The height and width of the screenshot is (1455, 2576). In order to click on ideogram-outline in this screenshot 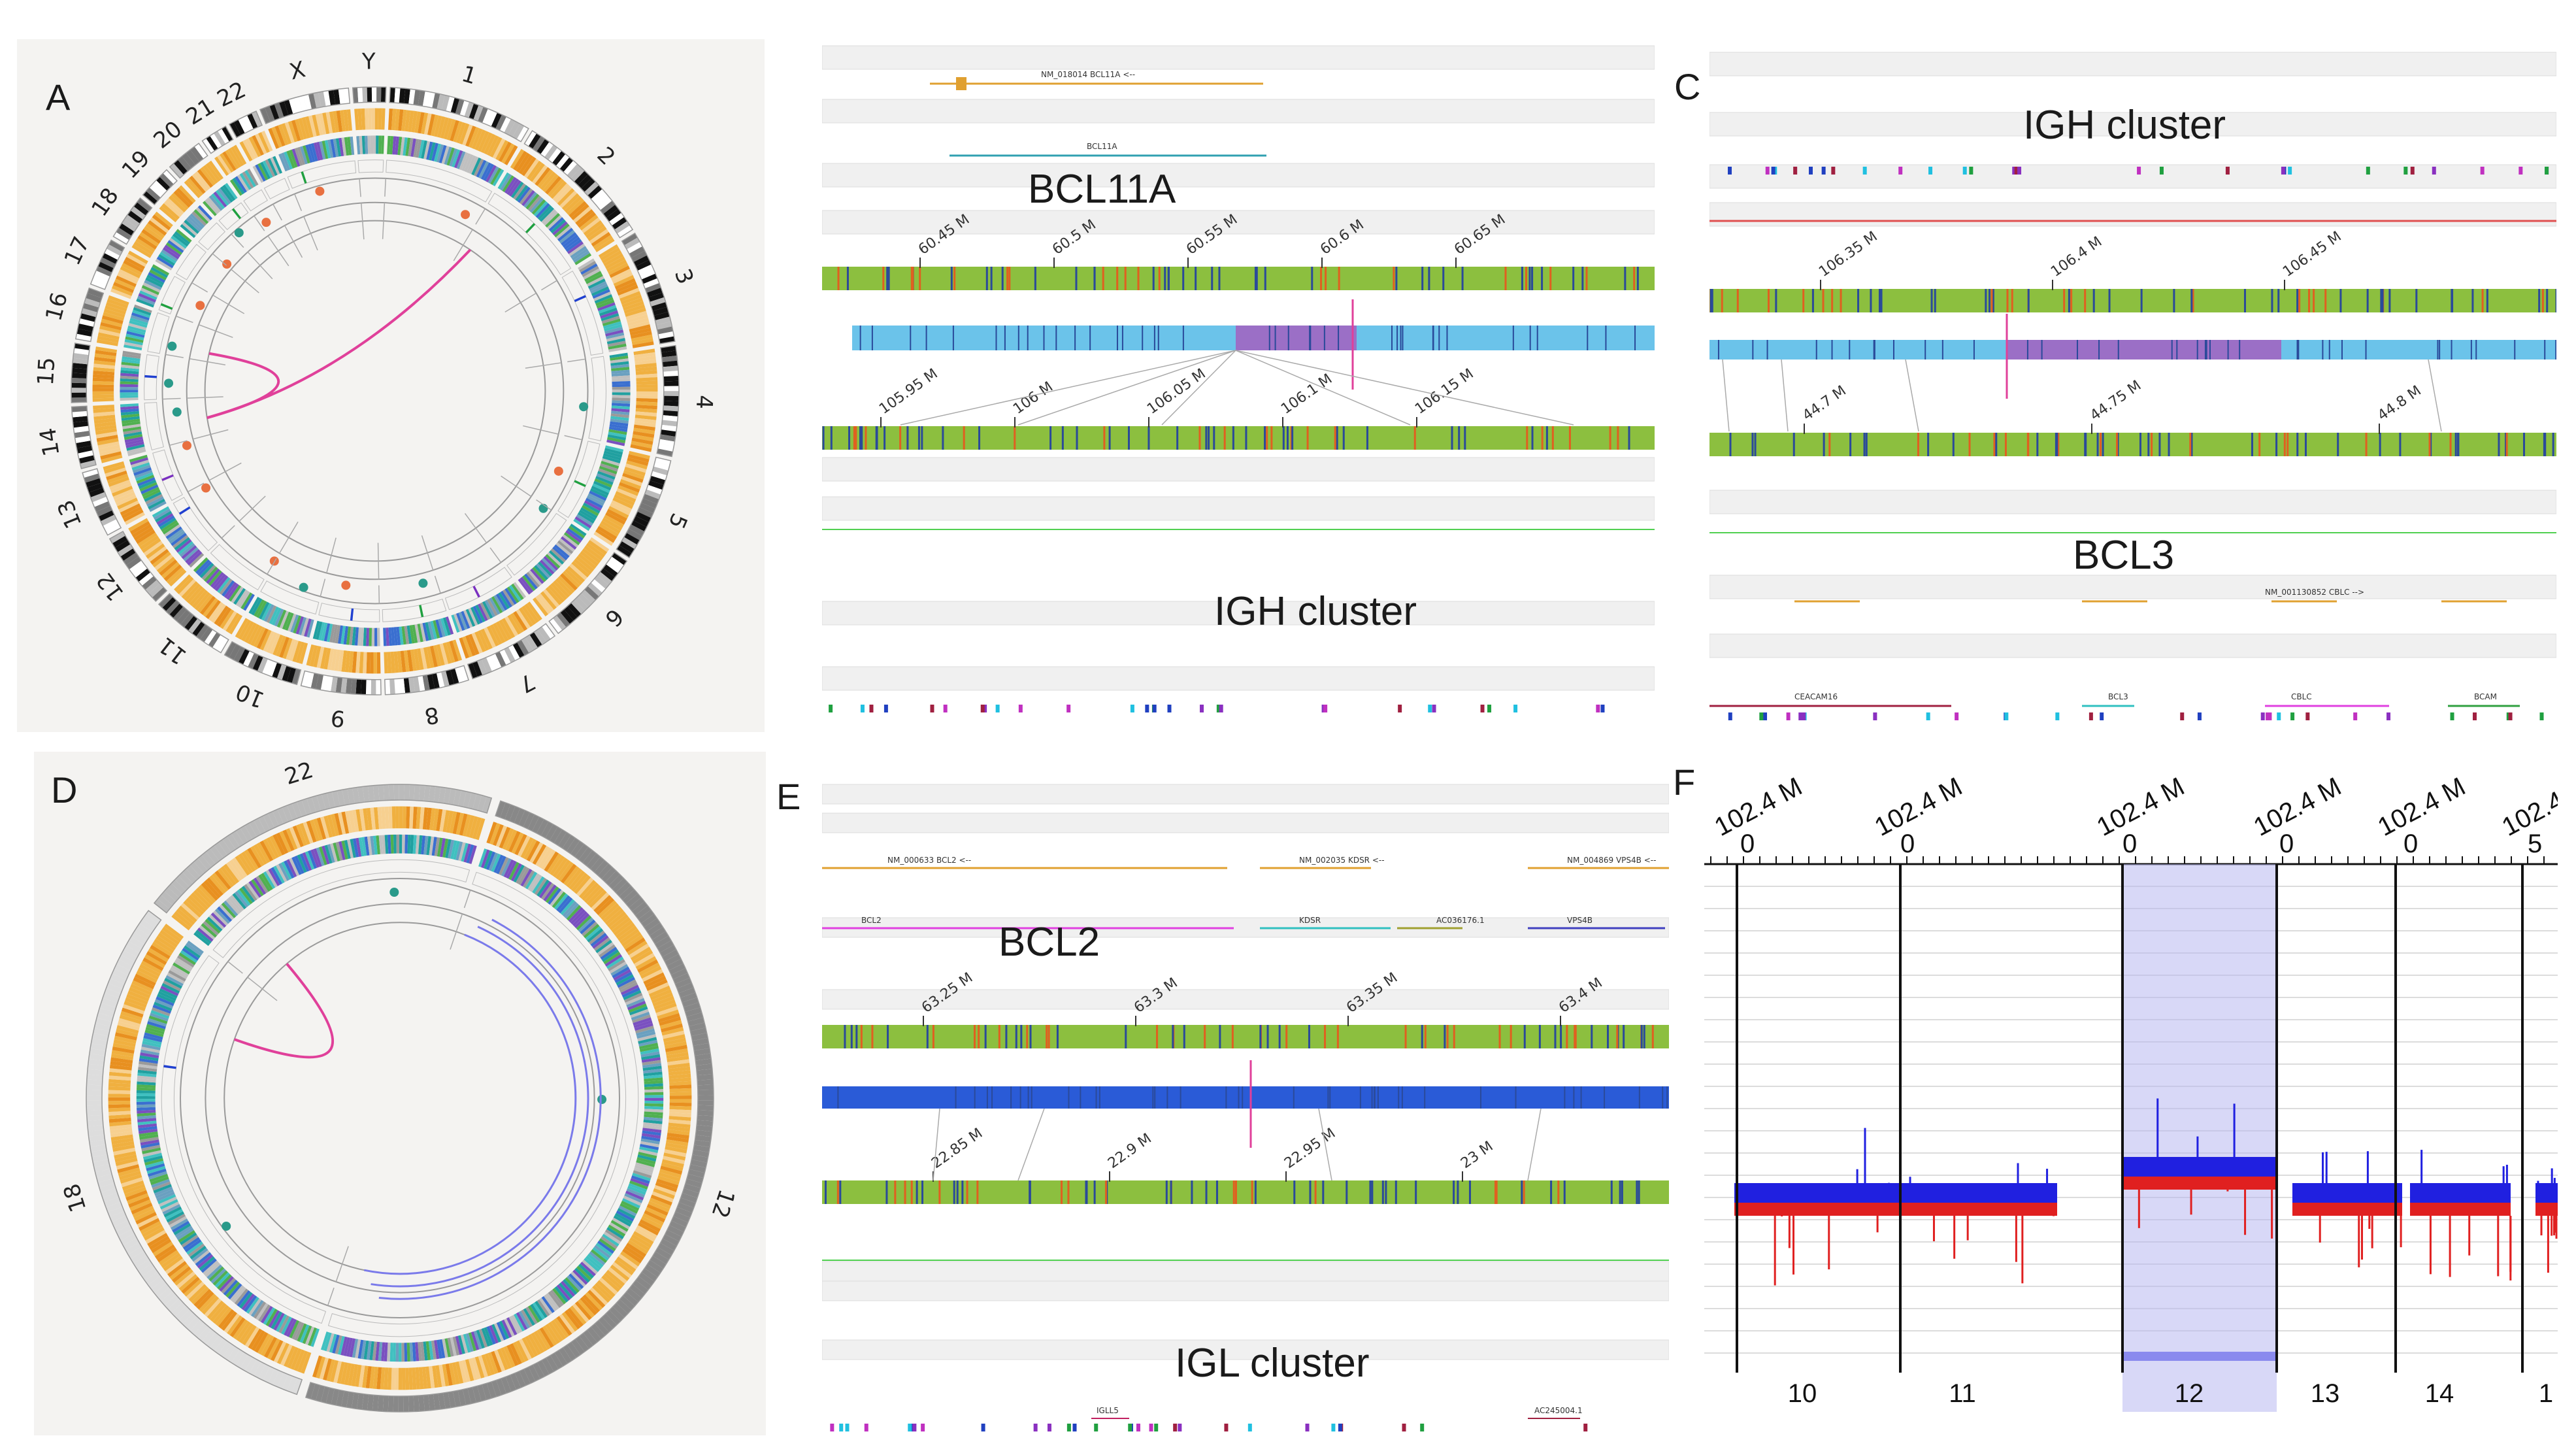, I will do `click(369, 95)`.